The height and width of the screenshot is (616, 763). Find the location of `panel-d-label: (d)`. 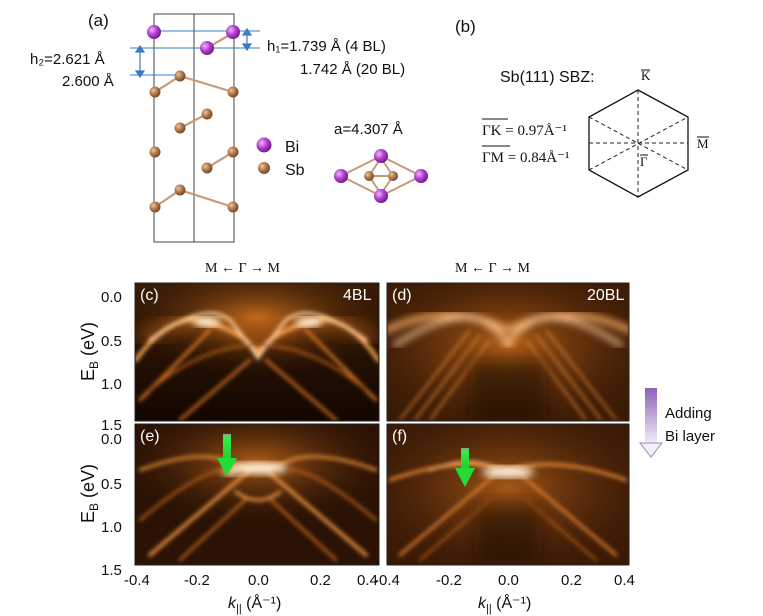

panel-d-label: (d) is located at coordinates (402, 295).